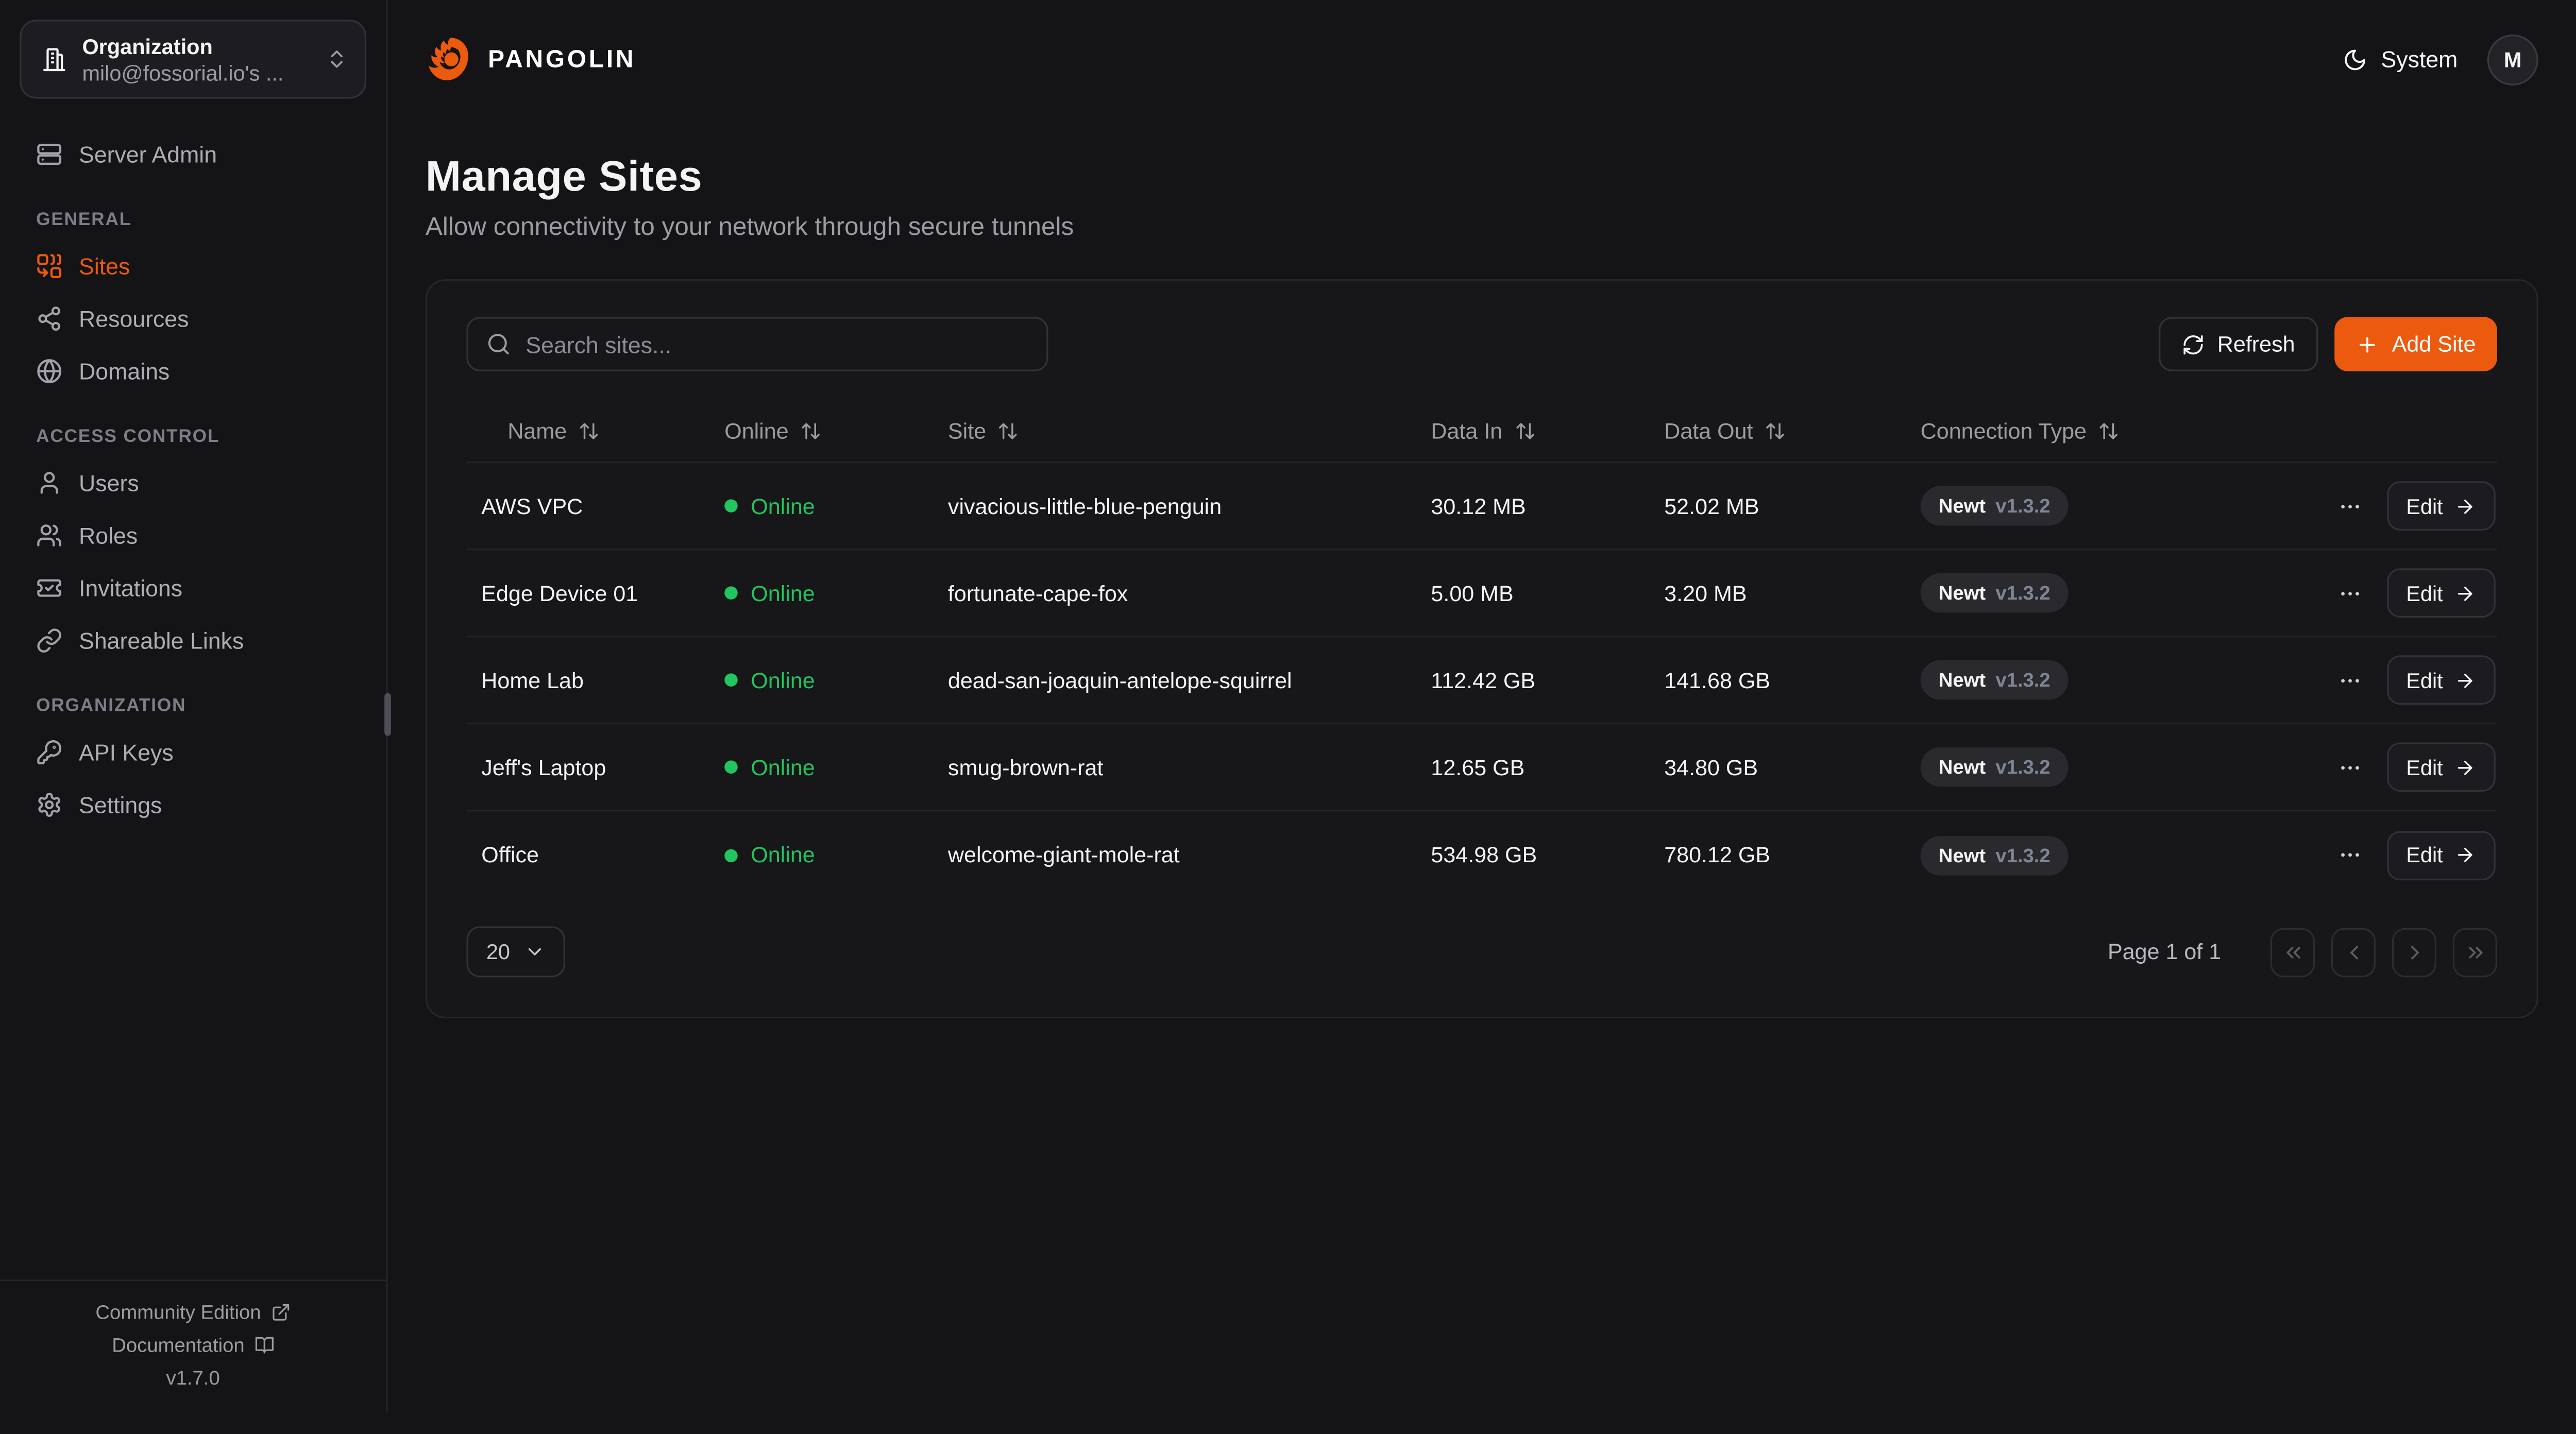 Image resolution: width=2576 pixels, height=1434 pixels. Describe the element at coordinates (2193, 344) in the screenshot. I see `refresh-icon` at that location.